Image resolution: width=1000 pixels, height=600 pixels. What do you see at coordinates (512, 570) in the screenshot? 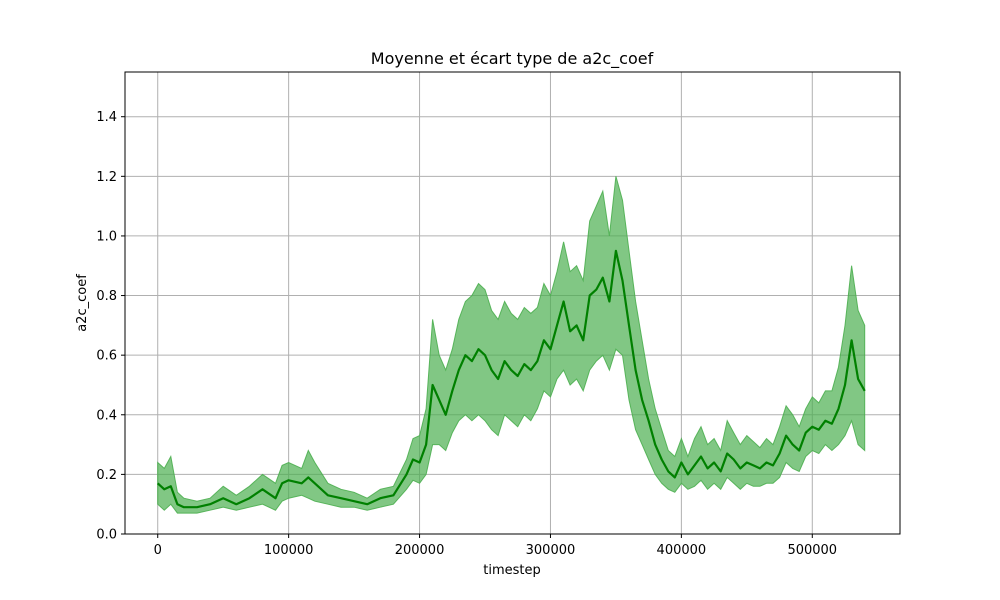
I see `x-axis-label: timestep` at bounding box center [512, 570].